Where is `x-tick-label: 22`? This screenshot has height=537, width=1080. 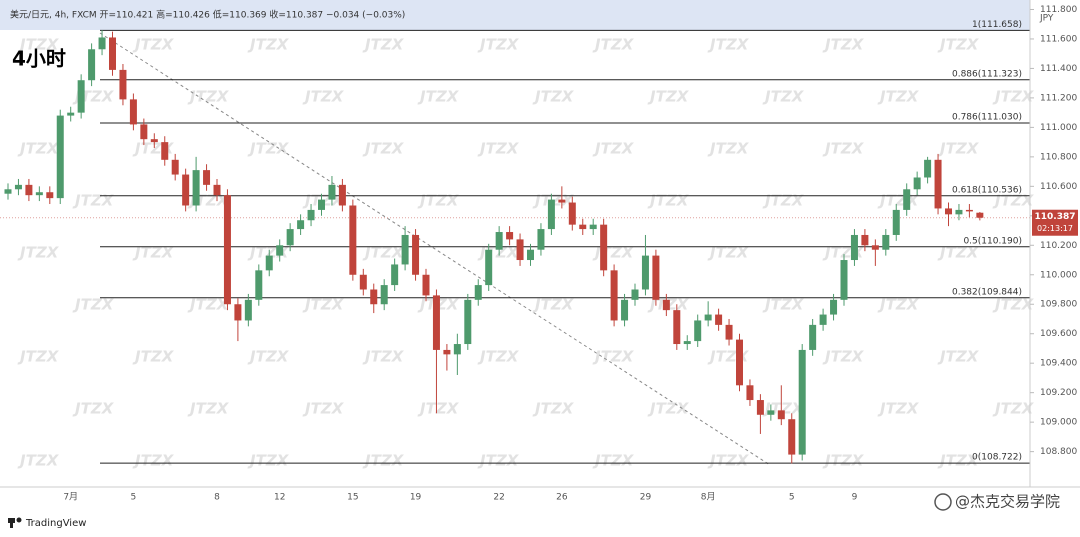
x-tick-label: 22 is located at coordinates (498, 498).